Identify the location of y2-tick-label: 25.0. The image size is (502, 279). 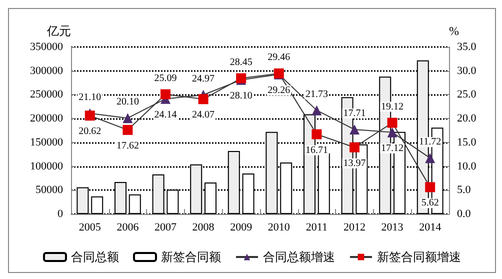
(467, 94).